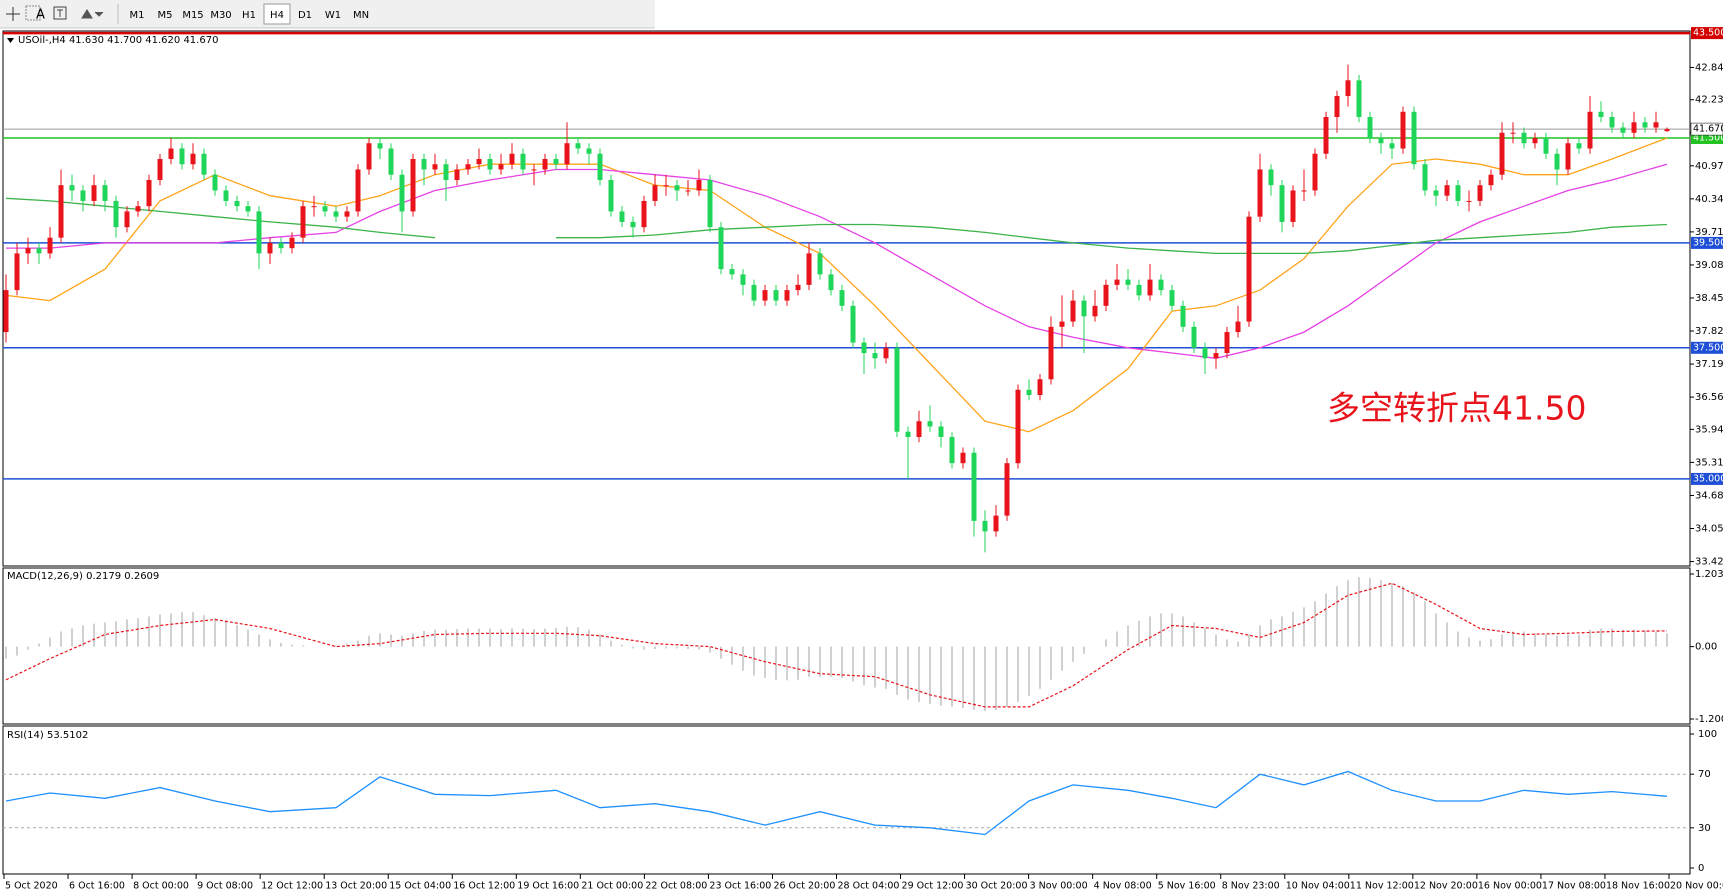 The width and height of the screenshot is (1723, 896). I want to click on x-tick-label: 6 Oct 16:00, so click(97, 886).